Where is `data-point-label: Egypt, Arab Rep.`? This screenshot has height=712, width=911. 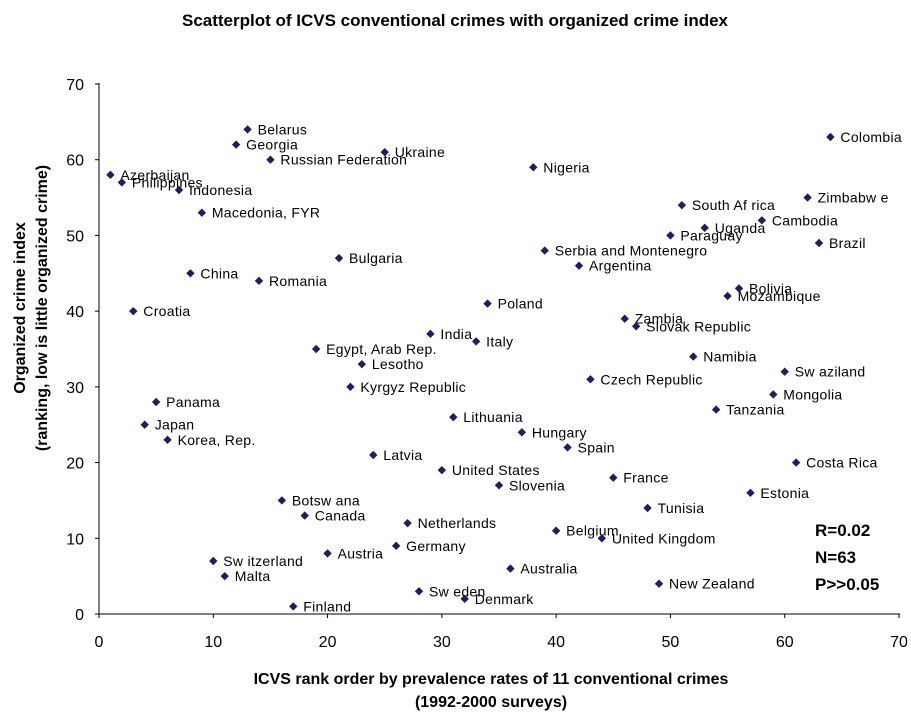
data-point-label: Egypt, Arab Rep. is located at coordinates (381, 349).